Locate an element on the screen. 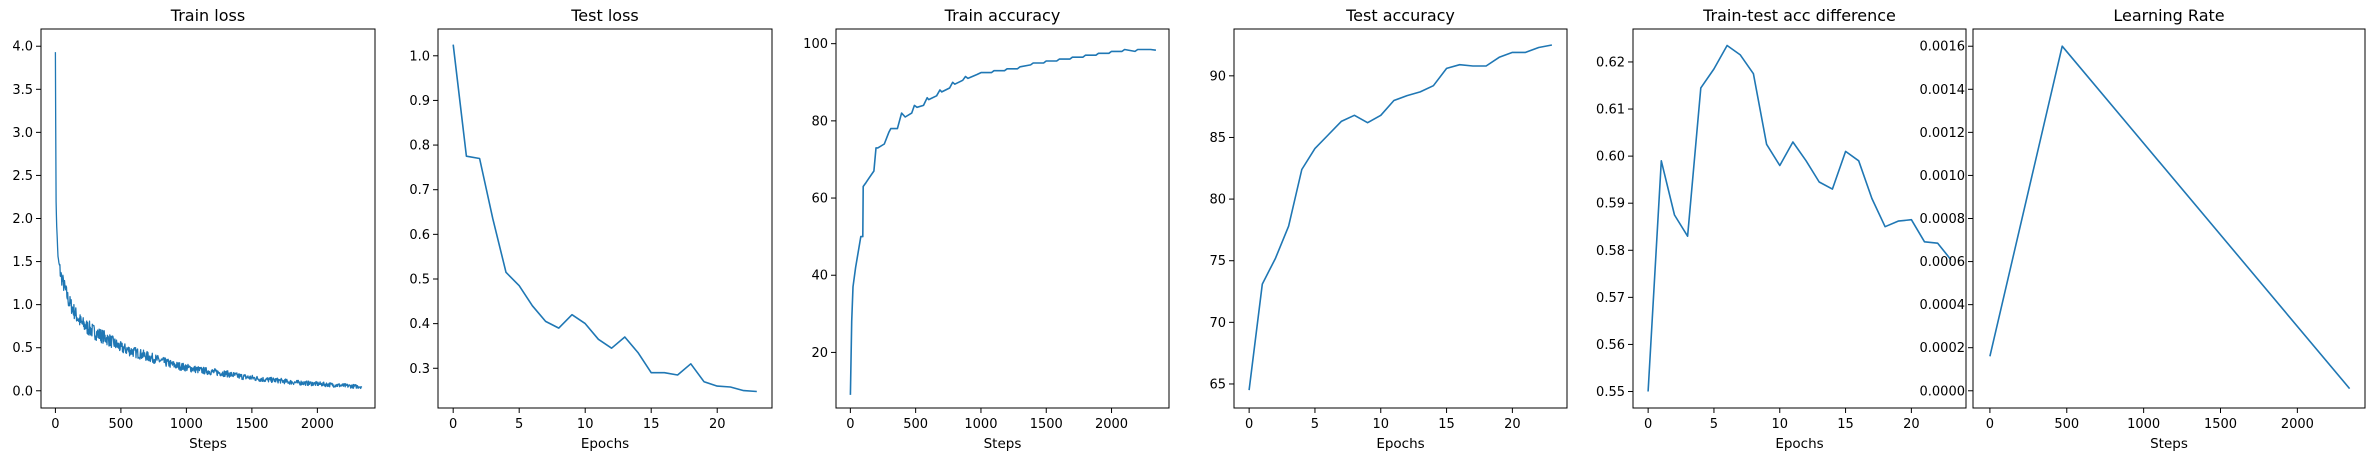  chart-title: Train accuracy is located at coordinates (1002, 15).